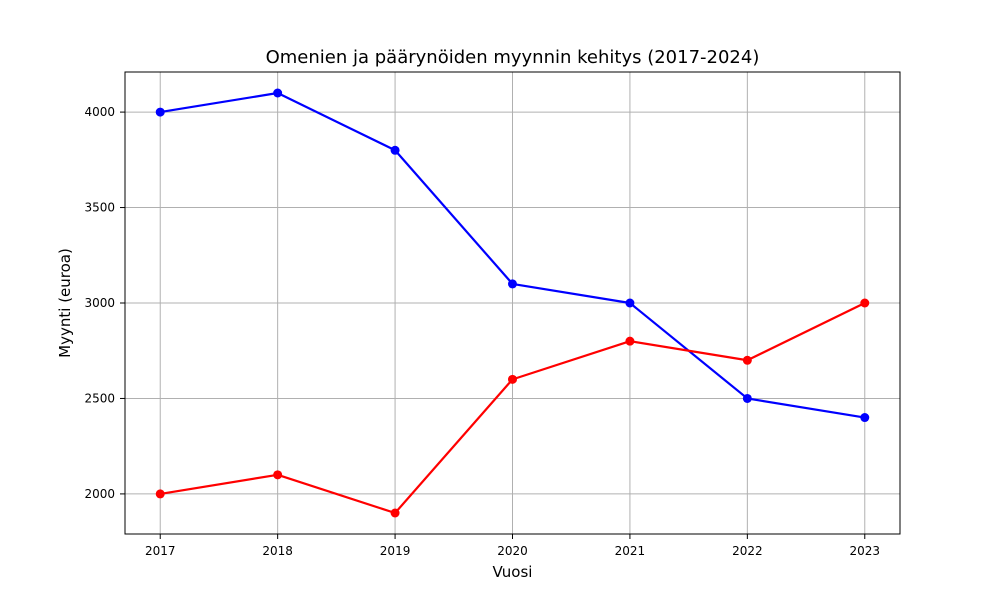 The width and height of the screenshot is (1000, 600). I want to click on x-tick-label: 2018, so click(277, 551).